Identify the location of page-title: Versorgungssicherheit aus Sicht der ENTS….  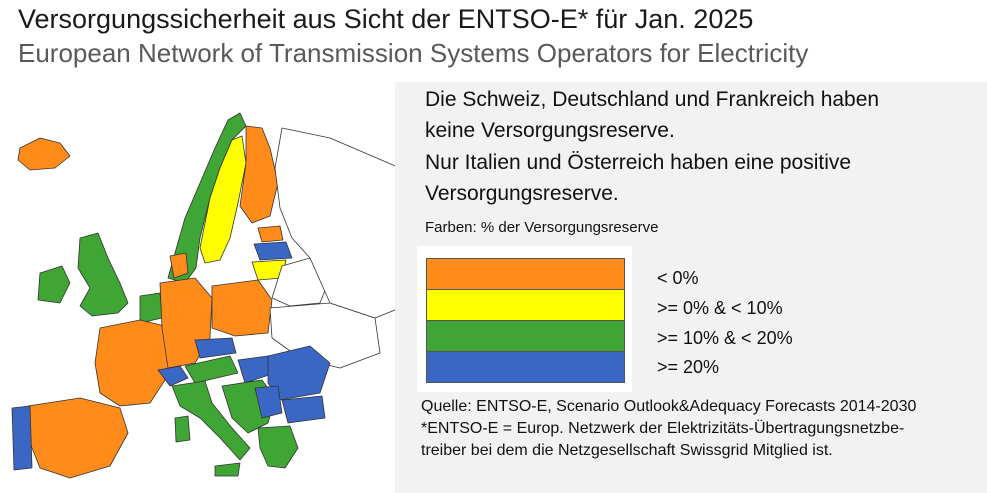
(386, 19).